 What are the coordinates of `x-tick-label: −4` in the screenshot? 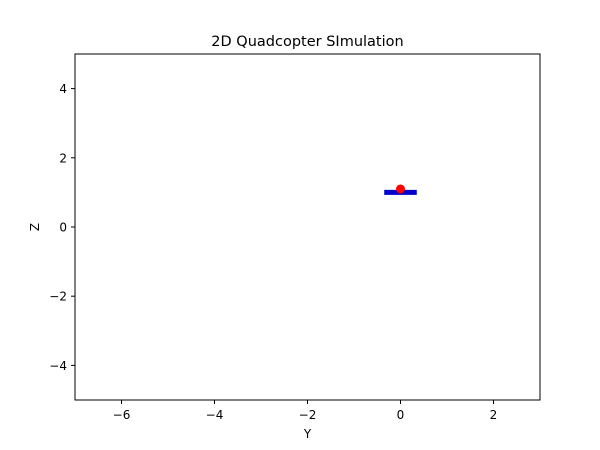 It's located at (215, 415).